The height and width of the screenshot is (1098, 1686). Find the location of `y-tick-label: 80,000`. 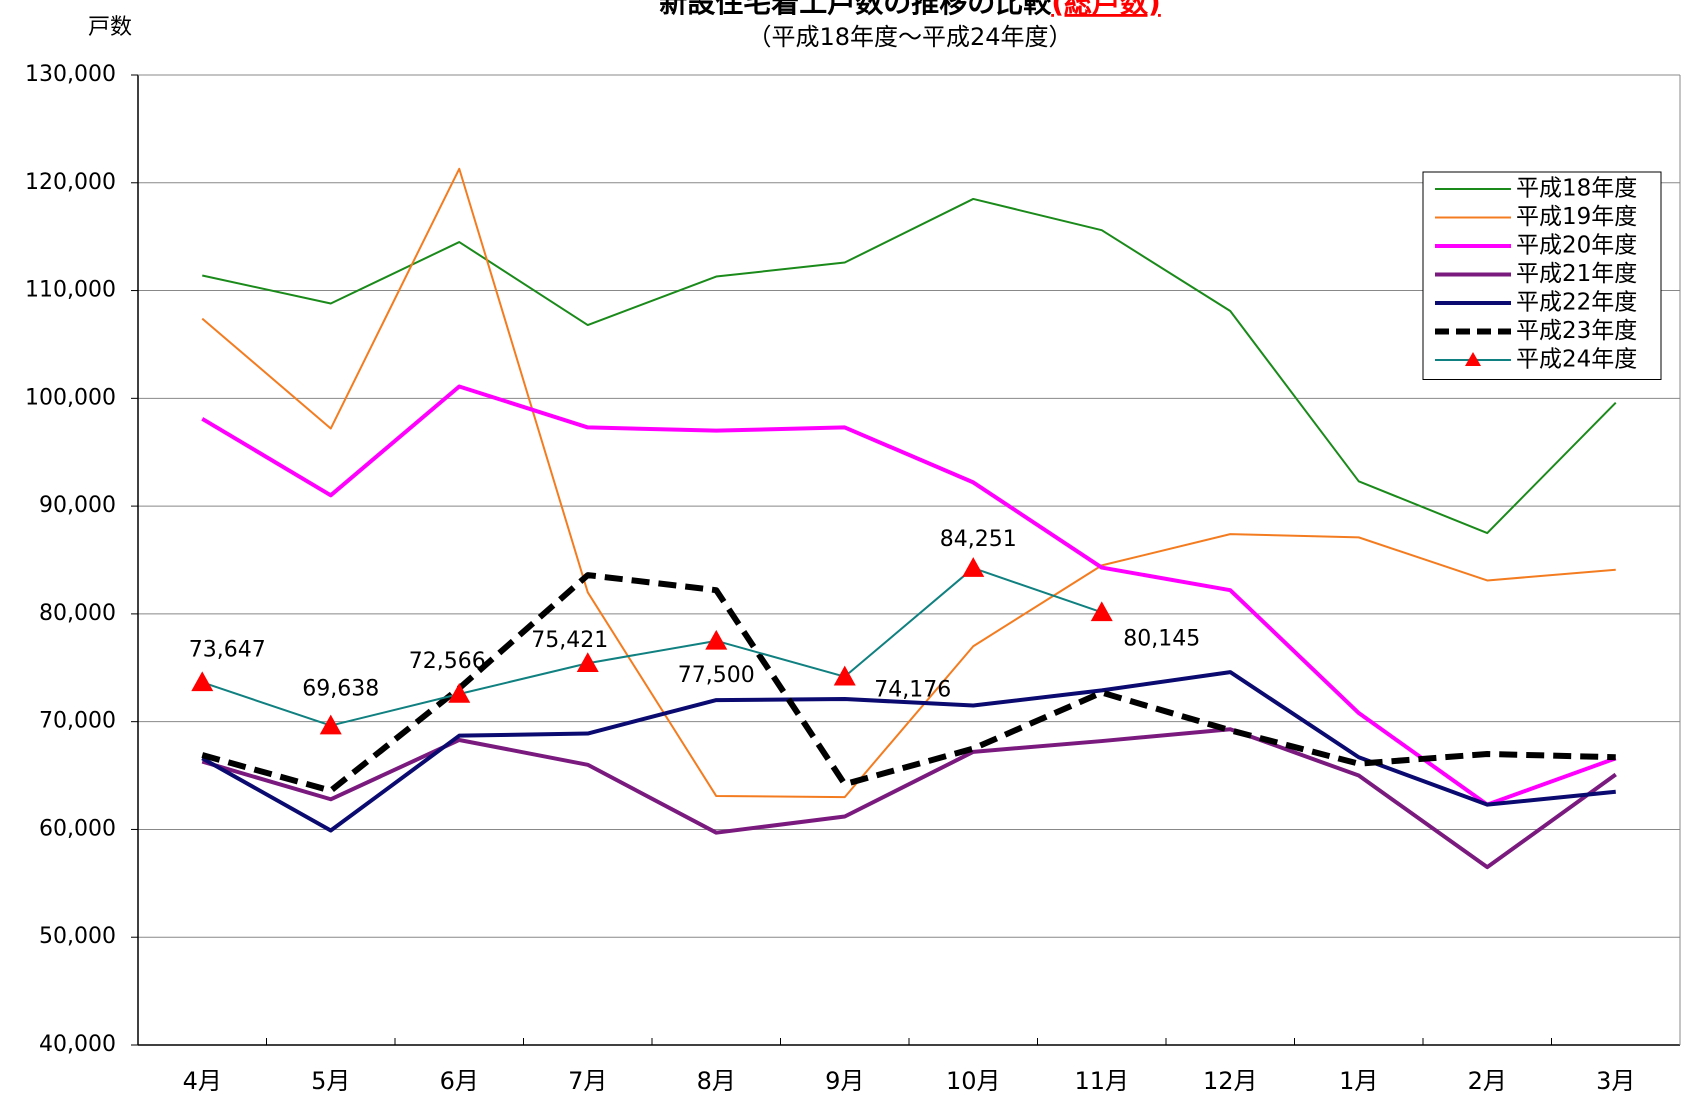

y-tick-label: 80,000 is located at coordinates (77, 613).